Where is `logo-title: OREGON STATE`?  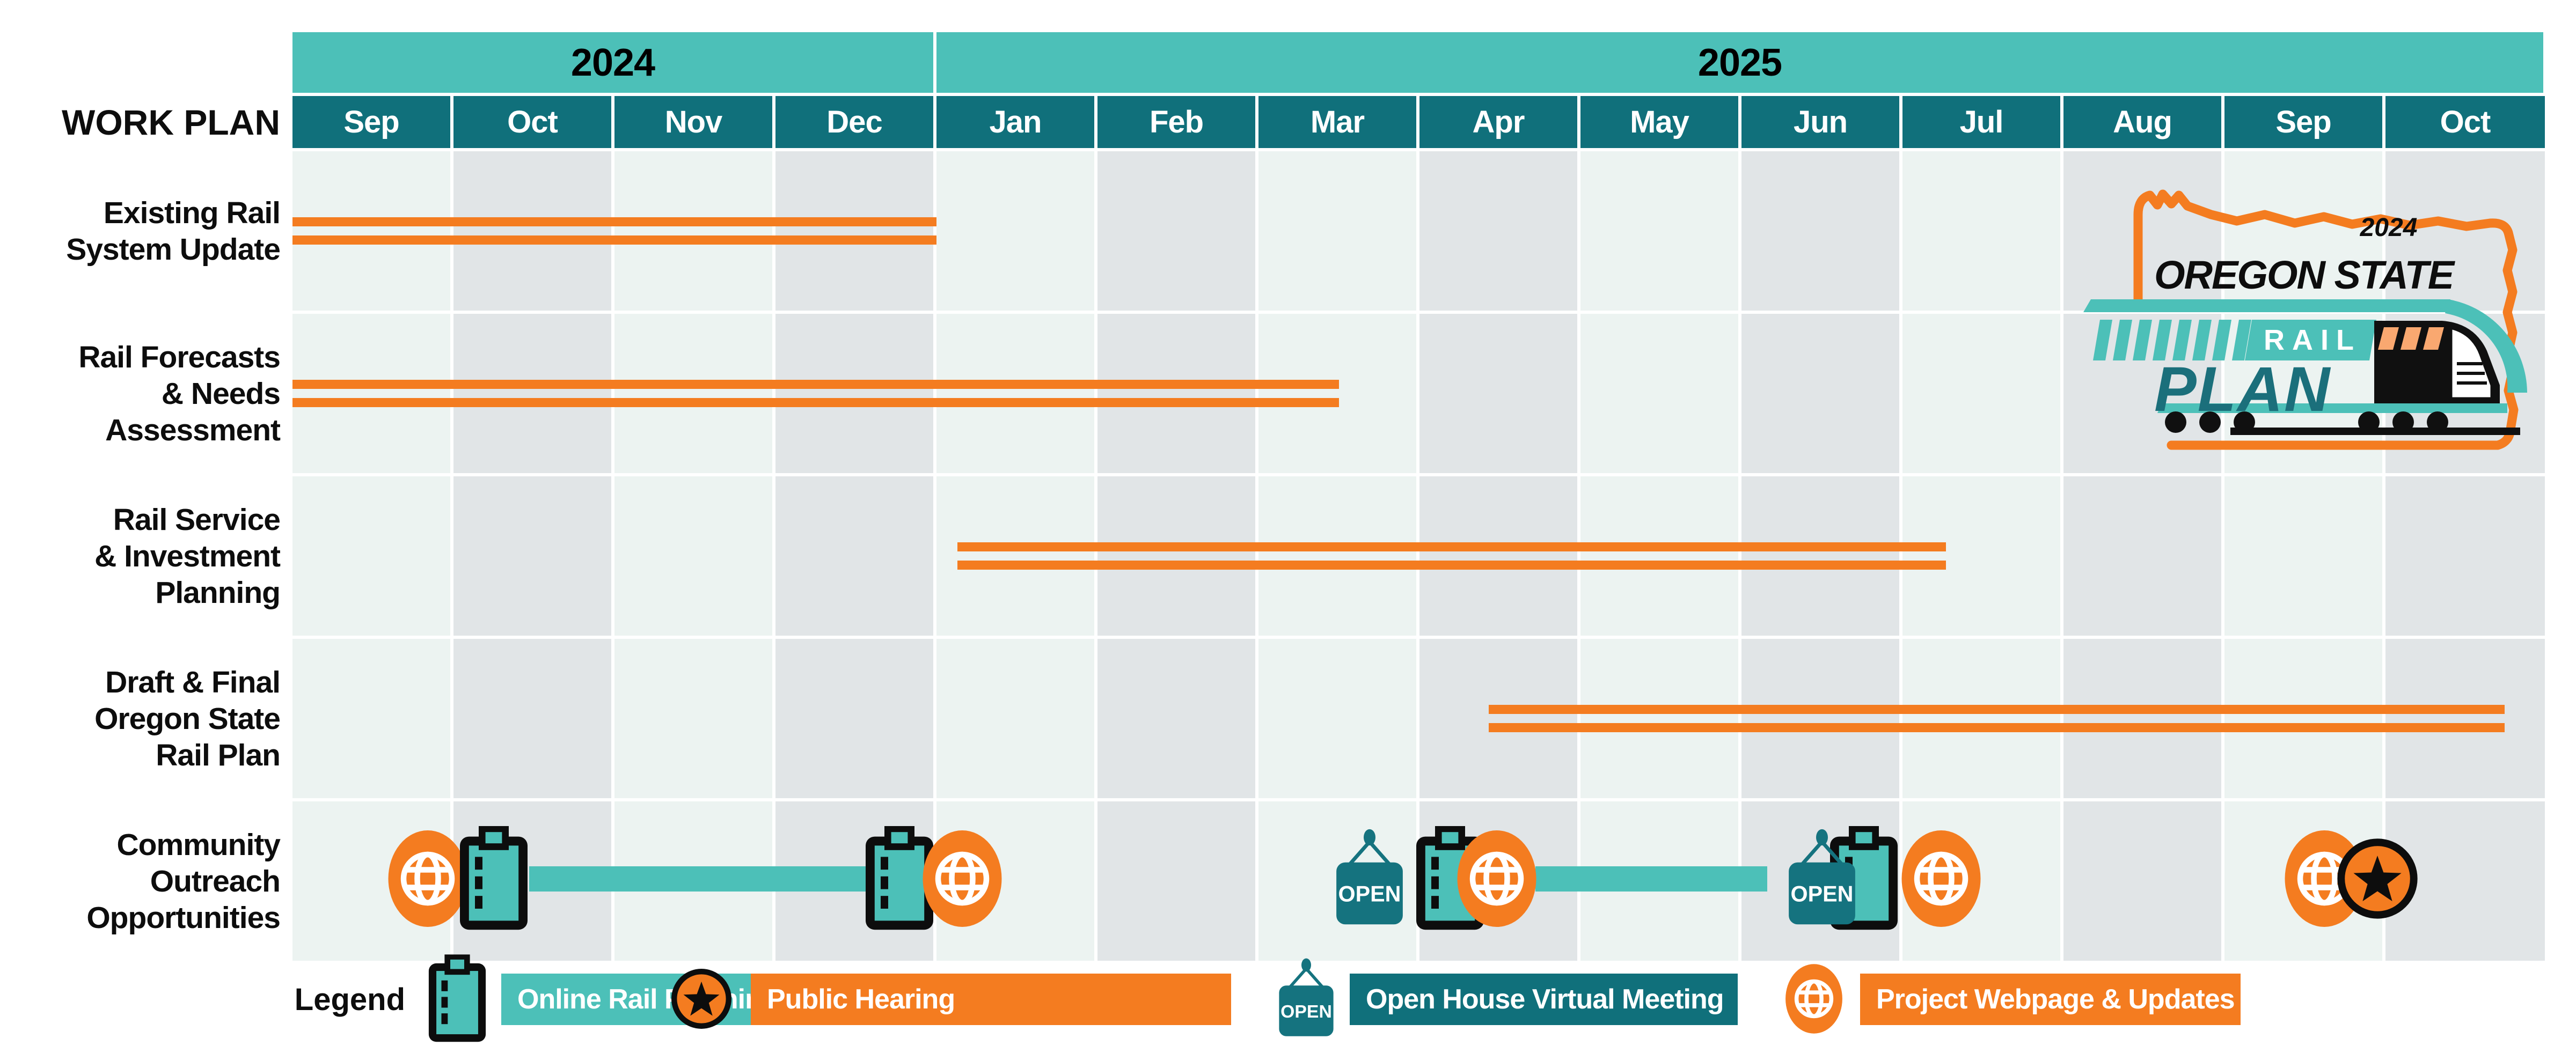 logo-title: OREGON STATE is located at coordinates (2305, 275).